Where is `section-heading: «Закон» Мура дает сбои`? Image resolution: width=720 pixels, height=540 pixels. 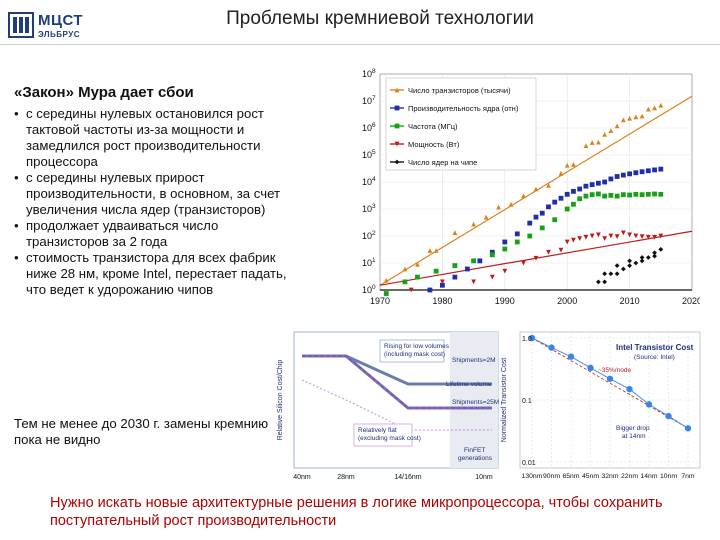
section-heading: «Закон» Мура дает сбои is located at coordinates (104, 92).